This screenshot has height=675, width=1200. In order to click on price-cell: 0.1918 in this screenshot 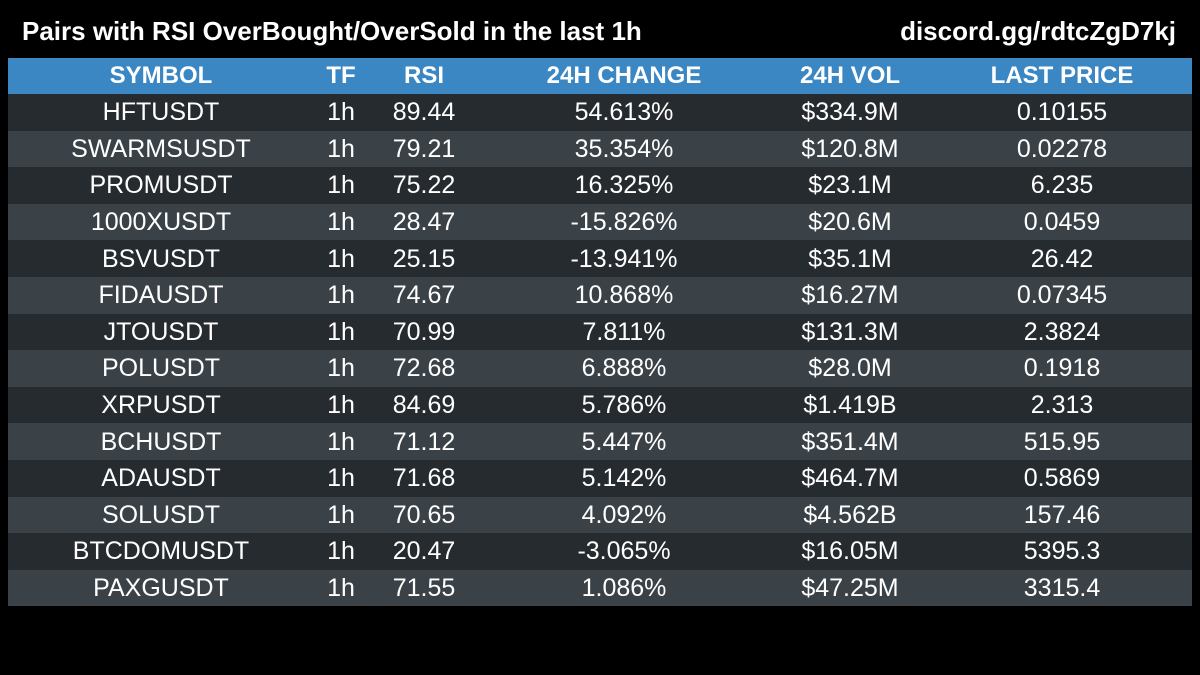, I will do `click(1062, 368)`.